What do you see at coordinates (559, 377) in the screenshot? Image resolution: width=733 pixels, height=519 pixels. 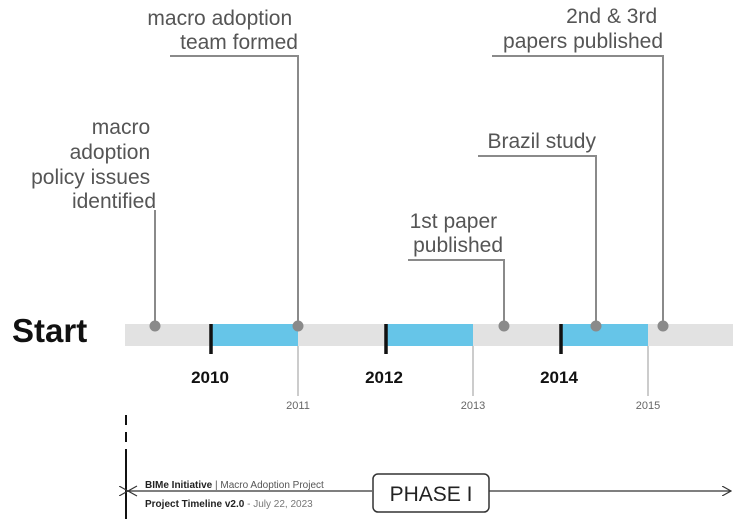 I see `year-label: 2014` at bounding box center [559, 377].